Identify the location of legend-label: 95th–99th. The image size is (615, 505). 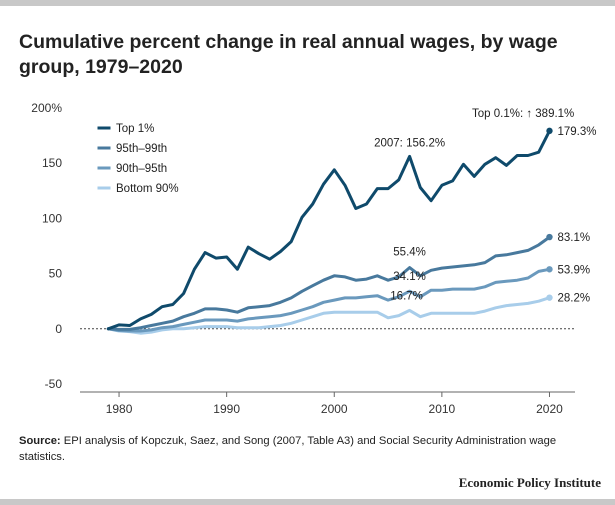
(141, 149).